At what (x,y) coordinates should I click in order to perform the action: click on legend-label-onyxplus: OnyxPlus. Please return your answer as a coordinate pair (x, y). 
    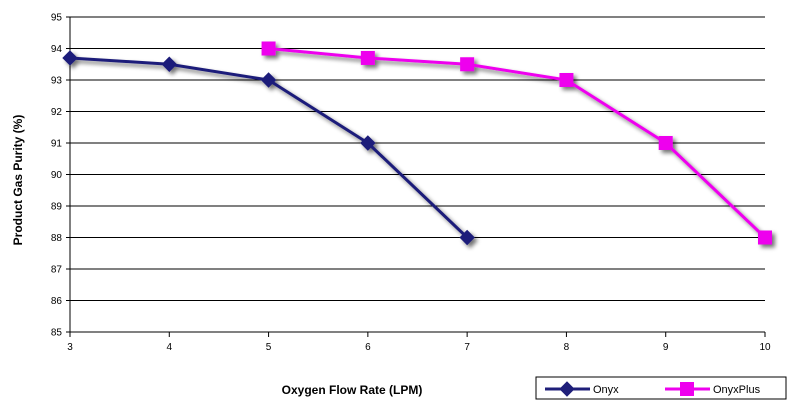
    Looking at the image, I should click on (737, 390).